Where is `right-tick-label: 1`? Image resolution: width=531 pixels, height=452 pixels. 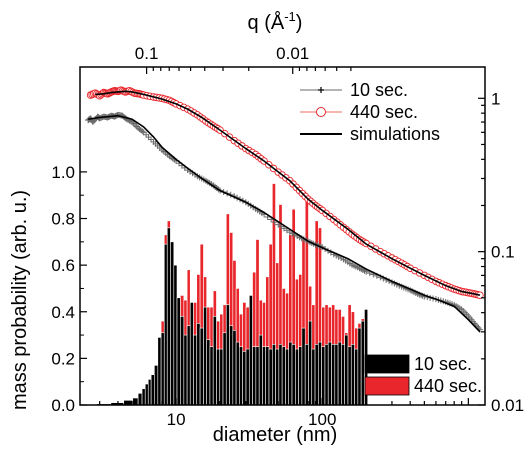
right-tick-label: 1 is located at coordinates (495, 98).